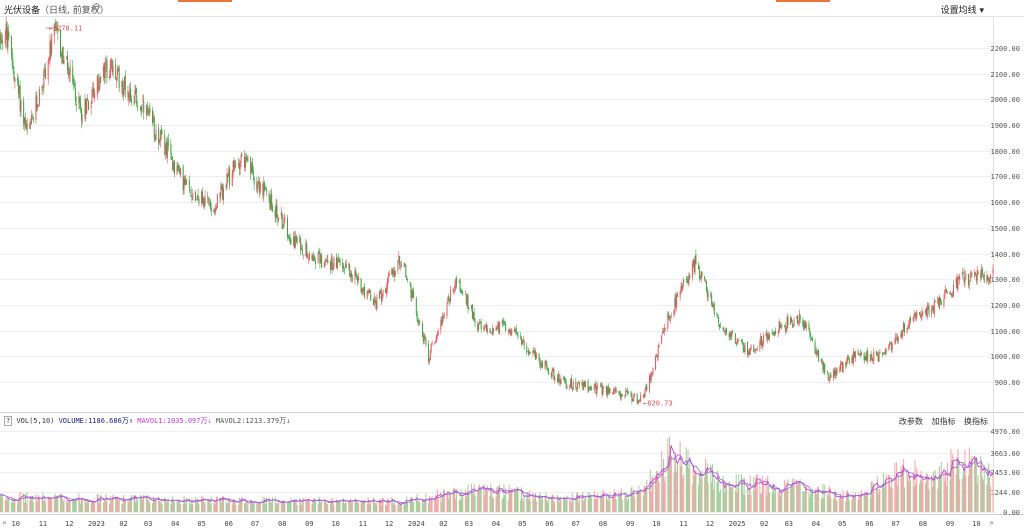  What do you see at coordinates (976, 421) in the screenshot?
I see `change-indicator-button: 换指标` at bounding box center [976, 421].